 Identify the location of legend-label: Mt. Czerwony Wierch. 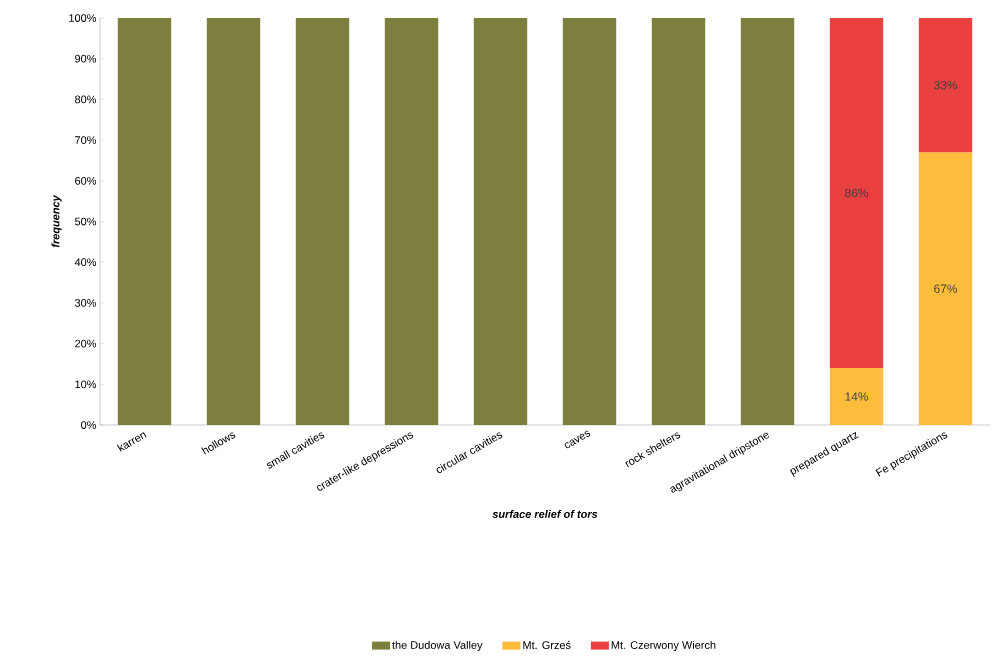
(663, 646).